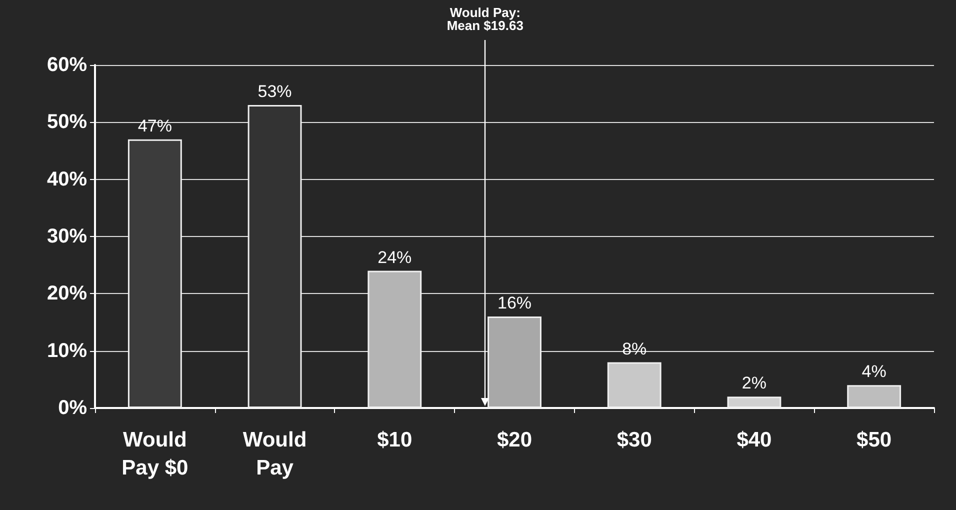 This screenshot has width=956, height=510. Describe the element at coordinates (514, 303) in the screenshot. I see `data-label: 16%` at that location.